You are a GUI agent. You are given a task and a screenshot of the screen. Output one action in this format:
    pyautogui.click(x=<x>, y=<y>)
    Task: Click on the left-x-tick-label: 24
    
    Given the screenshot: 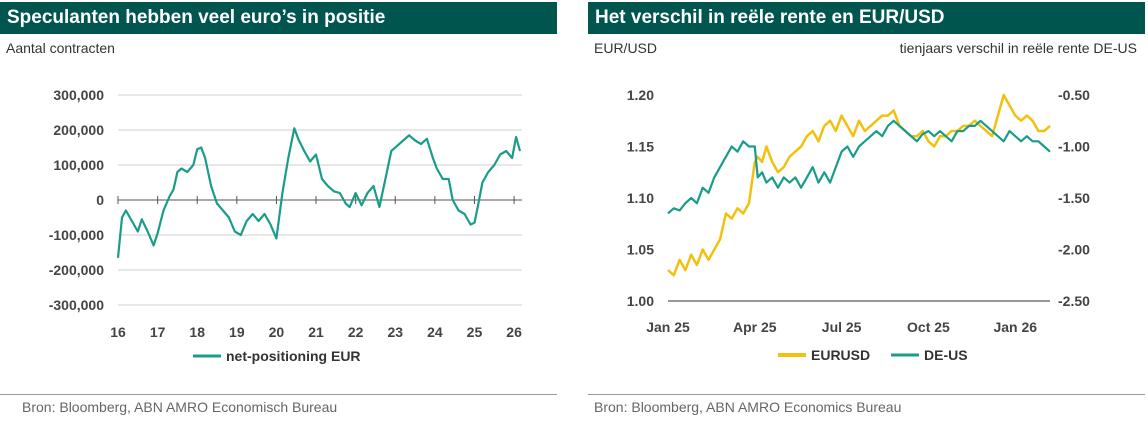 What is the action you would take?
    pyautogui.click(x=435, y=332)
    